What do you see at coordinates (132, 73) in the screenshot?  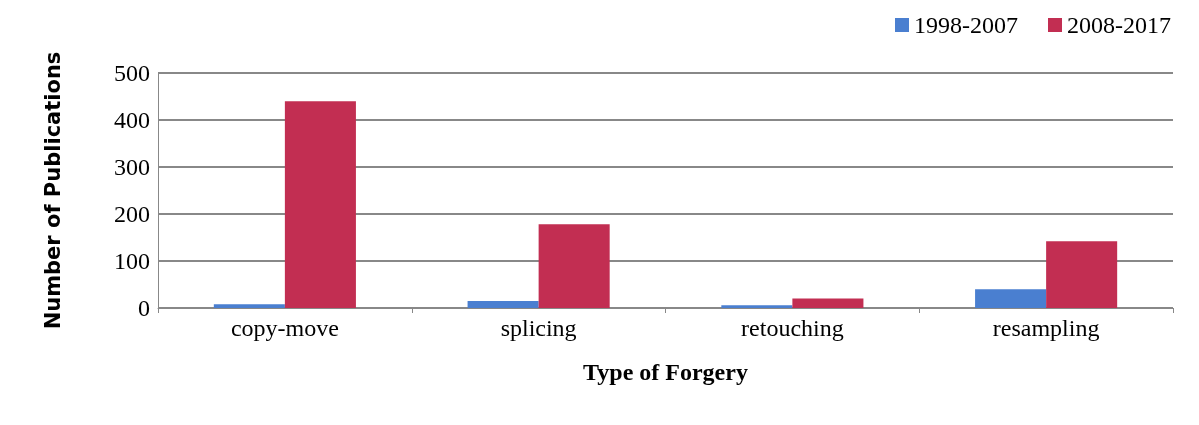 I see `y-tick-label: 500` at bounding box center [132, 73].